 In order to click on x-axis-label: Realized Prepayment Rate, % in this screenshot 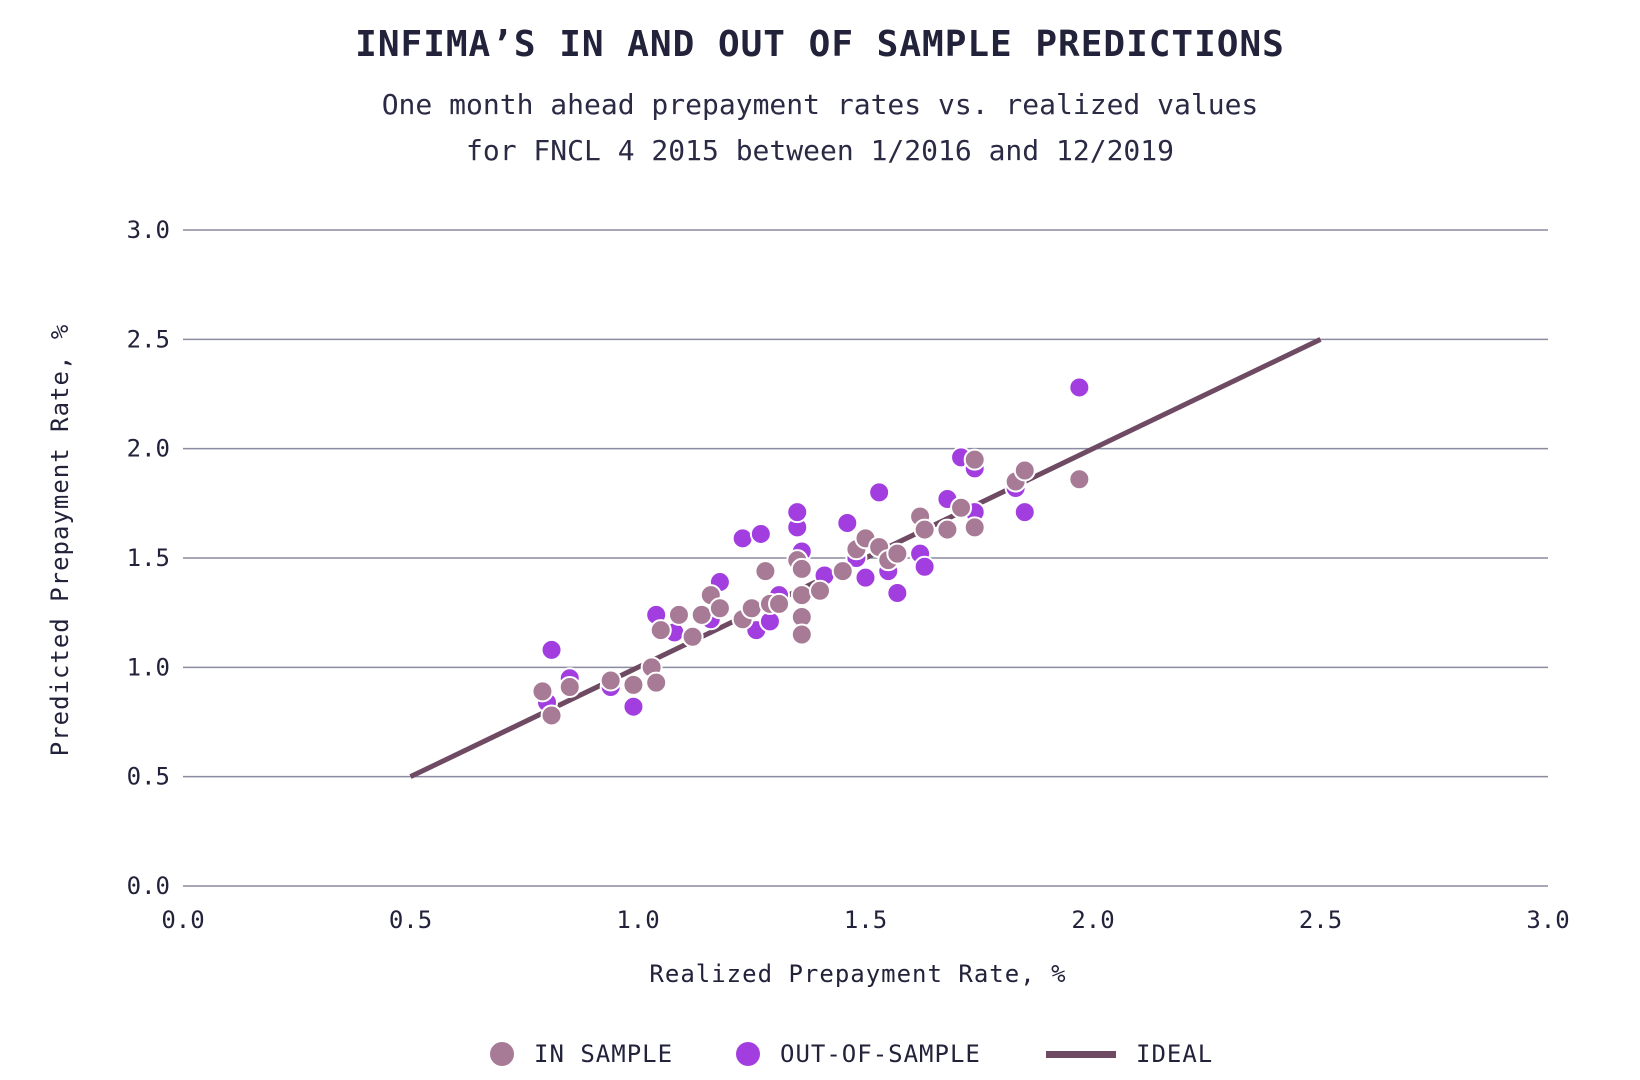, I will do `click(857, 974)`.